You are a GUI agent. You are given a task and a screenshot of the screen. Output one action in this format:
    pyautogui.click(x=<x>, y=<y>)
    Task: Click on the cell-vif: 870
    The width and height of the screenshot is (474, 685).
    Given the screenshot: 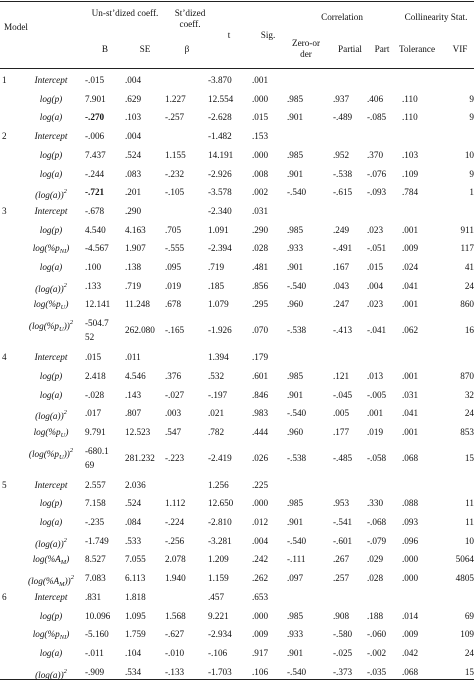 What is the action you would take?
    pyautogui.click(x=467, y=375)
    